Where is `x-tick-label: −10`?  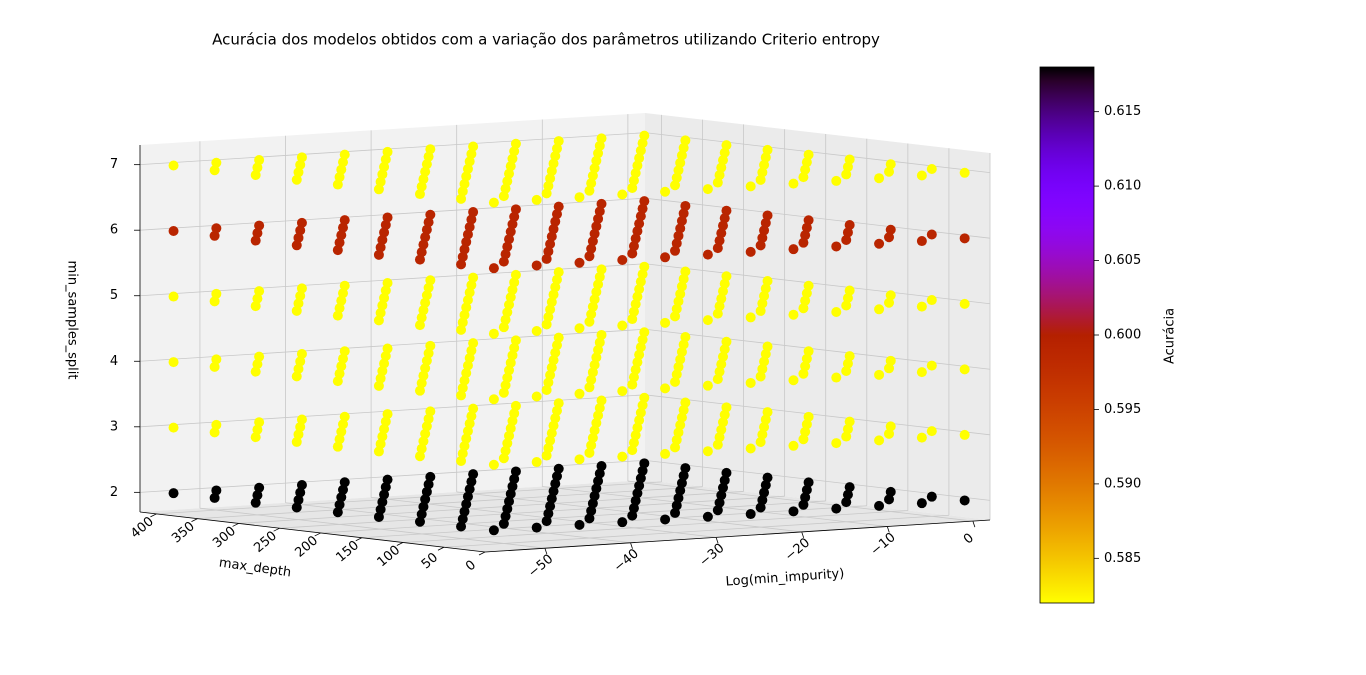
x-tick-label: −10 is located at coordinates (883, 544).